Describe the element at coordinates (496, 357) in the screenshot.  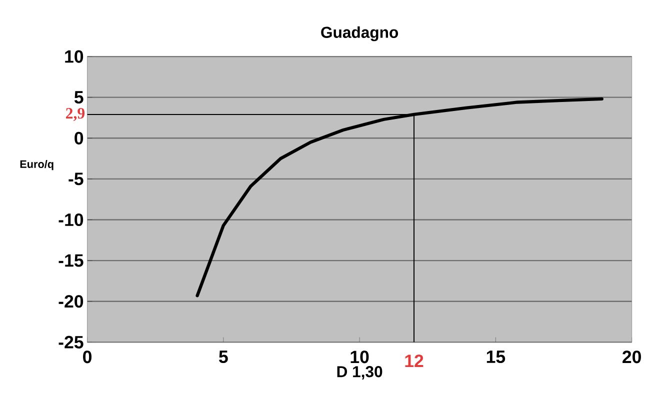
I see `x-tick-label: 15` at that location.